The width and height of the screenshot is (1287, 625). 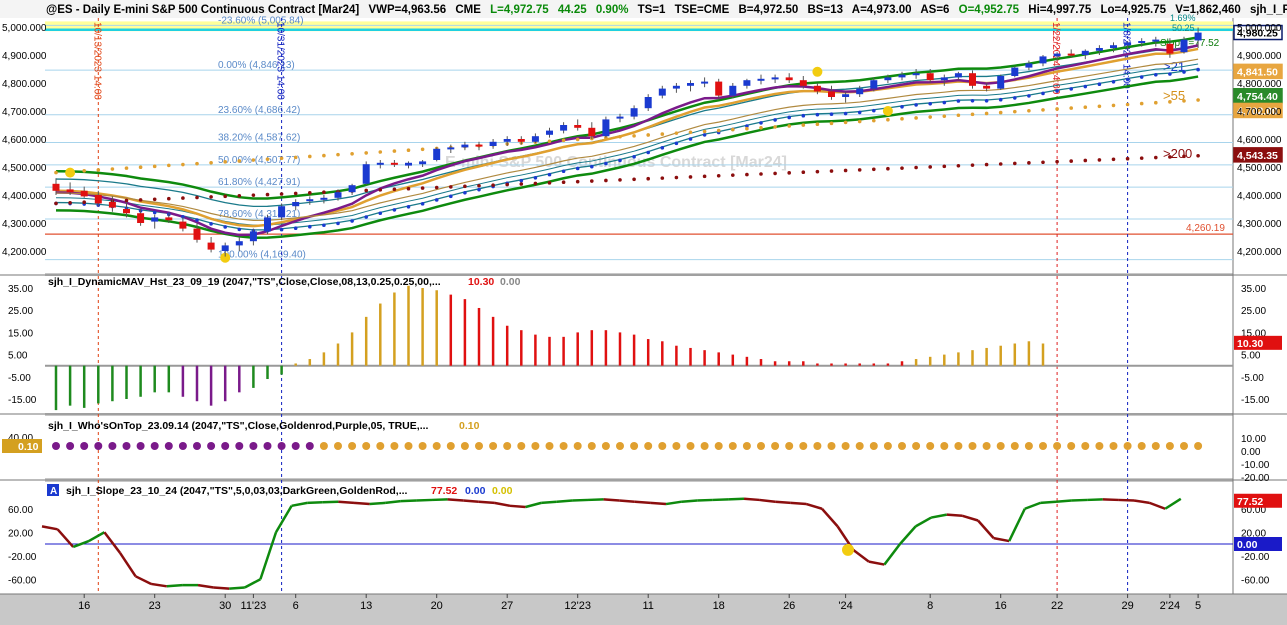 What do you see at coordinates (702, 10) in the screenshot?
I see `header-tse: TSE=CME` at bounding box center [702, 10].